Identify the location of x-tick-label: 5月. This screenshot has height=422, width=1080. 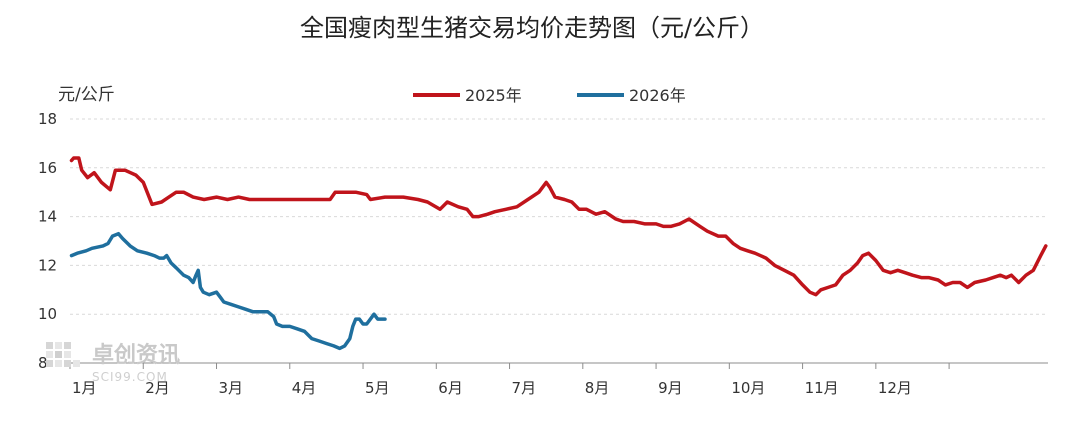
(377, 388).